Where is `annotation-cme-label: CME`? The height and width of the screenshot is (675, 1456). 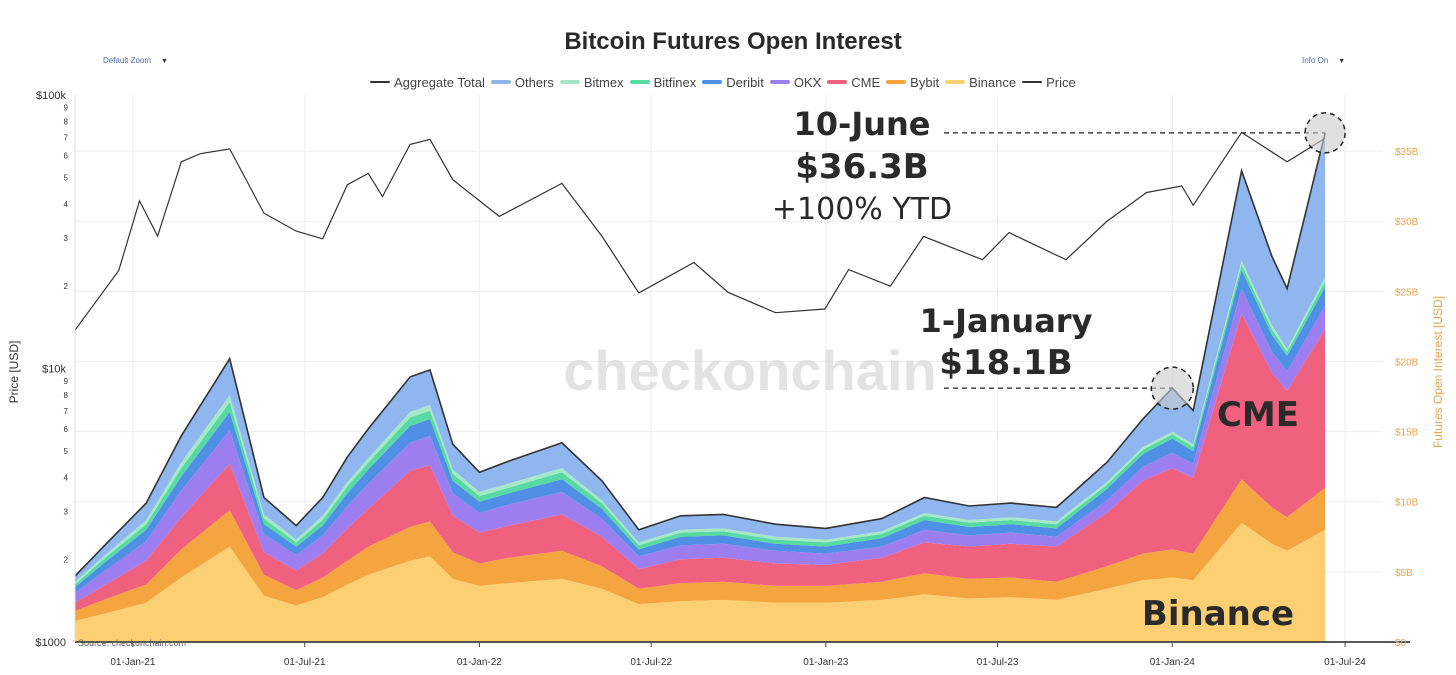
annotation-cme-label: CME is located at coordinates (1258, 415).